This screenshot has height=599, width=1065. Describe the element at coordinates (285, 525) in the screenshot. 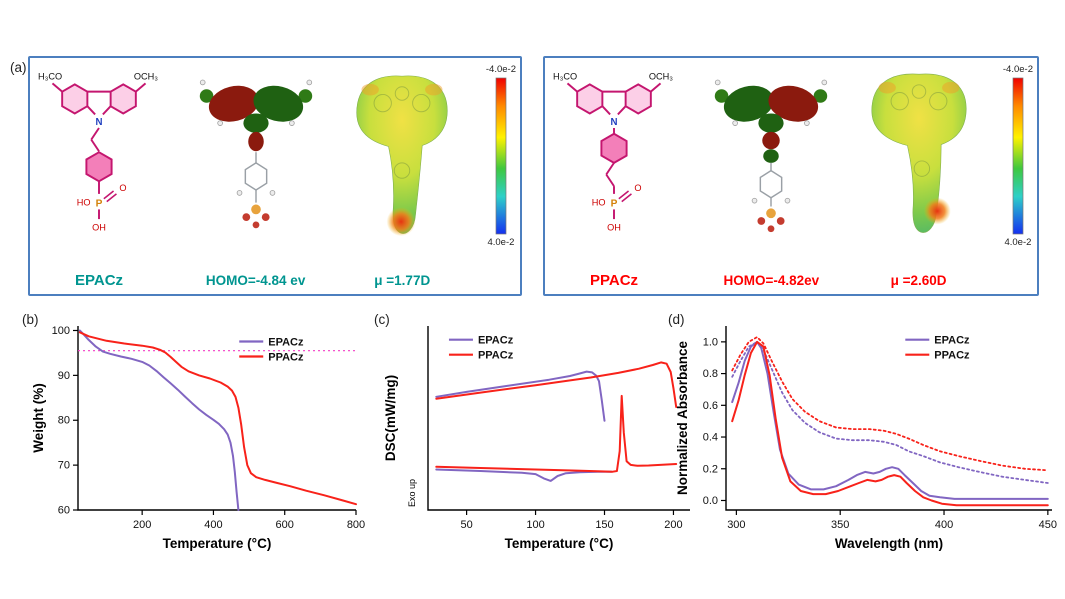

I see `svg-text: 600` at that location.